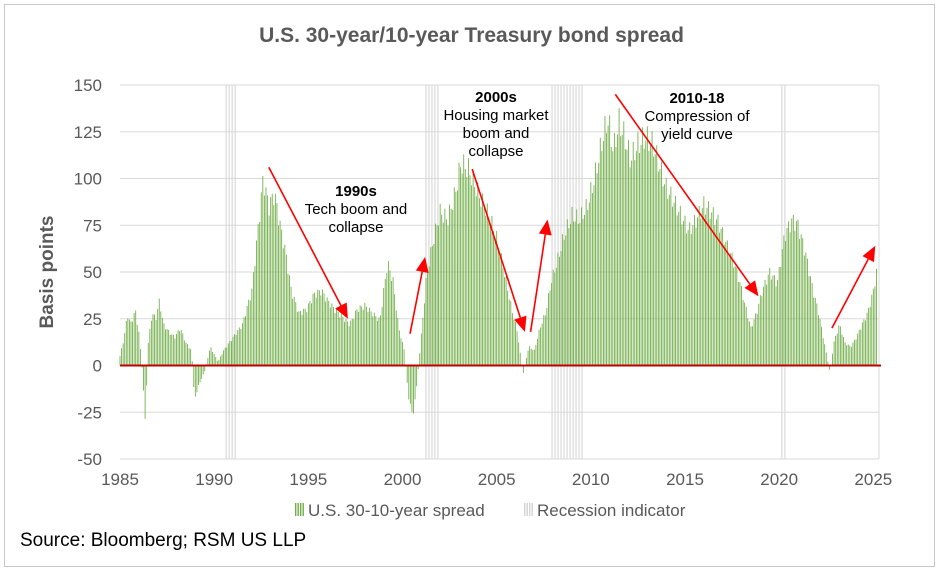 This screenshot has height=575, width=943. Describe the element at coordinates (697, 134) in the screenshot. I see `annotation-line: yield curve` at that location.